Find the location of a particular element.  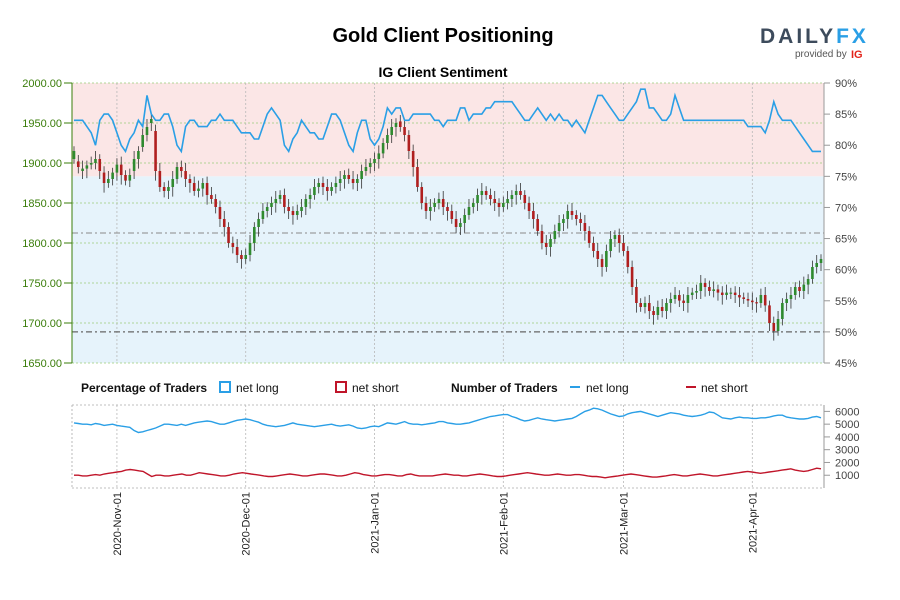

date-tick-label: 2021-Apr-01 is located at coordinates (753, 522).